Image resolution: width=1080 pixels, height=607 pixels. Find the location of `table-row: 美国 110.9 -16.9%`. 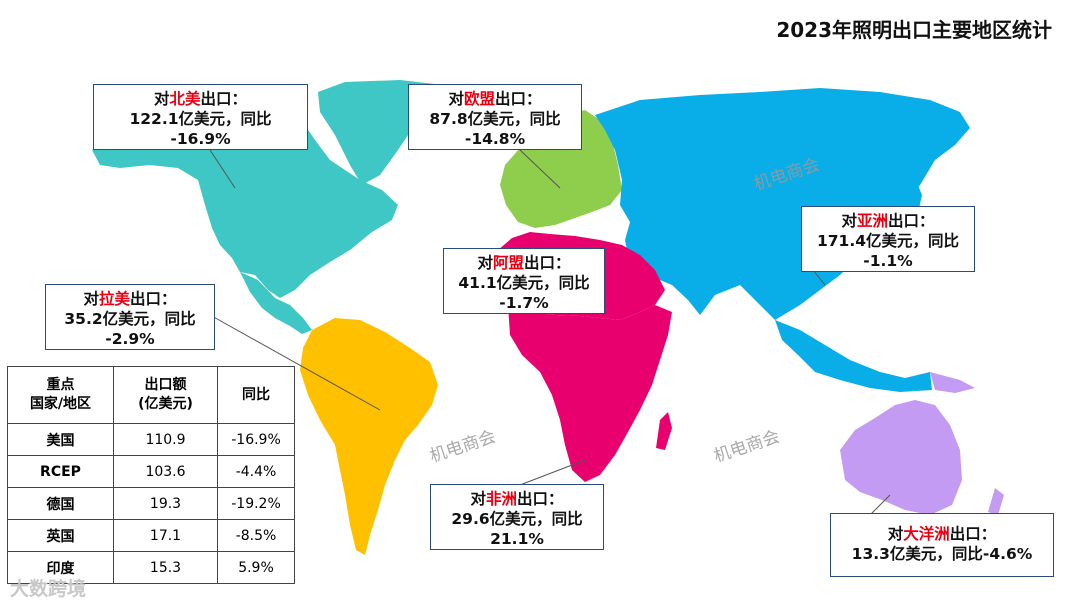

table-row: 美国 110.9 -16.9% is located at coordinates (151, 439).